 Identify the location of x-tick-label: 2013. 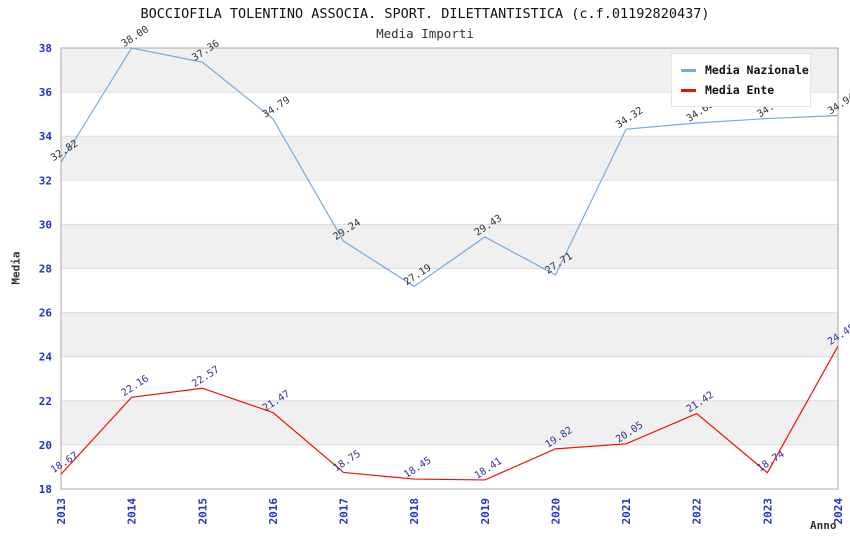
(61, 511).